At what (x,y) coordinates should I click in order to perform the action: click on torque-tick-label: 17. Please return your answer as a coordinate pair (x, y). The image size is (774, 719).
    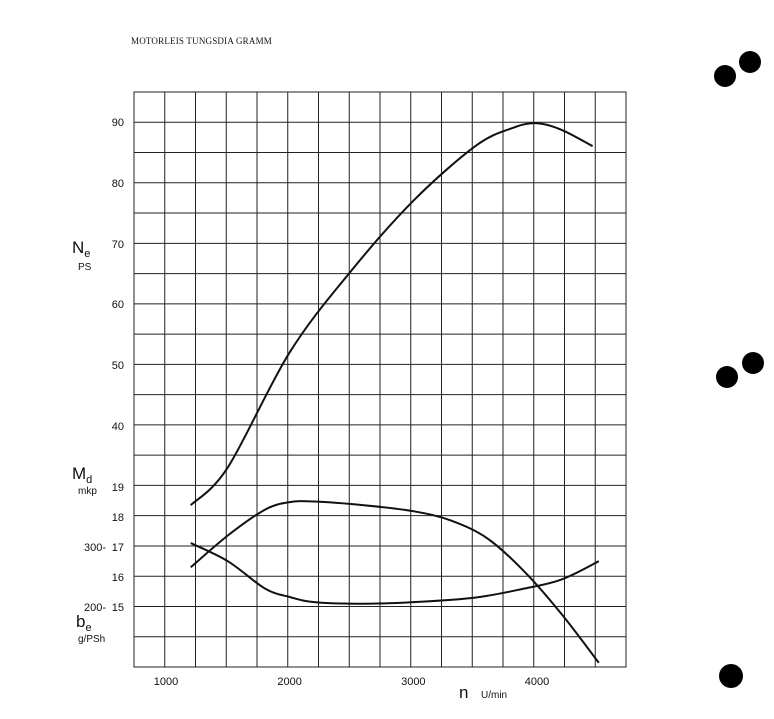
    Looking at the image, I should click on (118, 548).